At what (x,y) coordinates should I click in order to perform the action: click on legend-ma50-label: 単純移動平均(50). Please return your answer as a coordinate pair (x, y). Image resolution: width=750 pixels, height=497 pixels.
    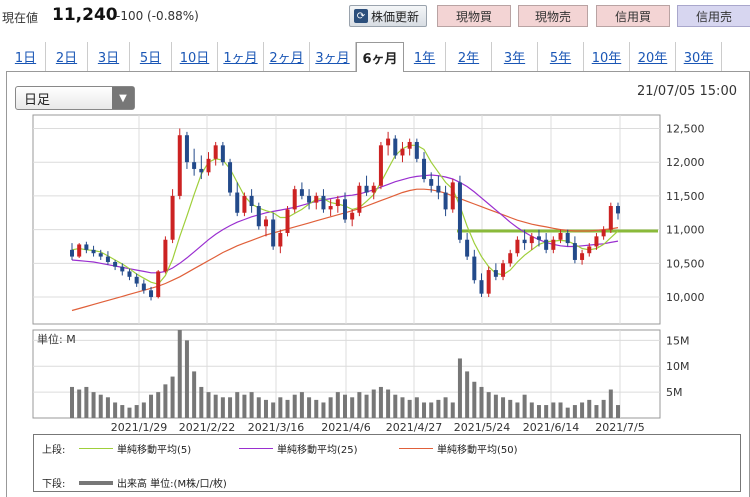
    Looking at the image, I should click on (477, 450).